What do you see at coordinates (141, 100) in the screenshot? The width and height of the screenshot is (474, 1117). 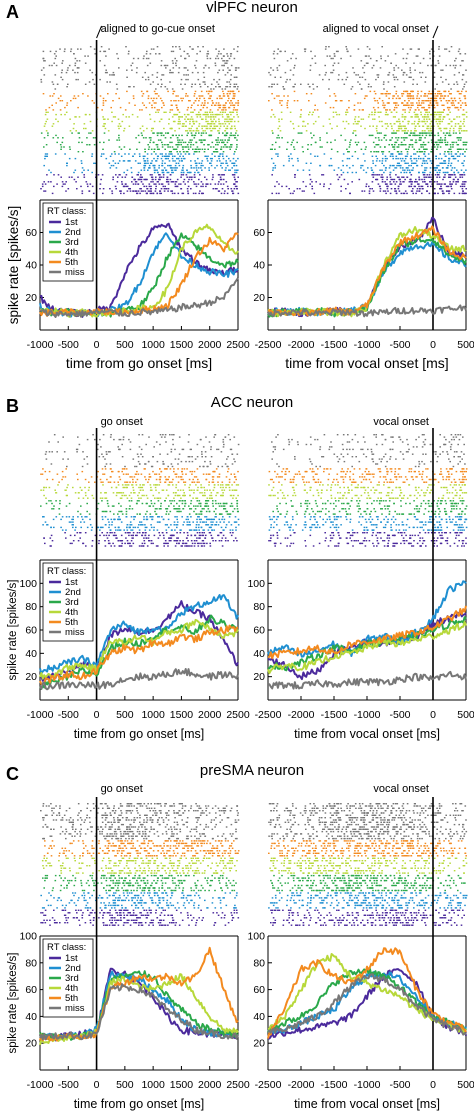 I see `raster-band-5th` at bounding box center [141, 100].